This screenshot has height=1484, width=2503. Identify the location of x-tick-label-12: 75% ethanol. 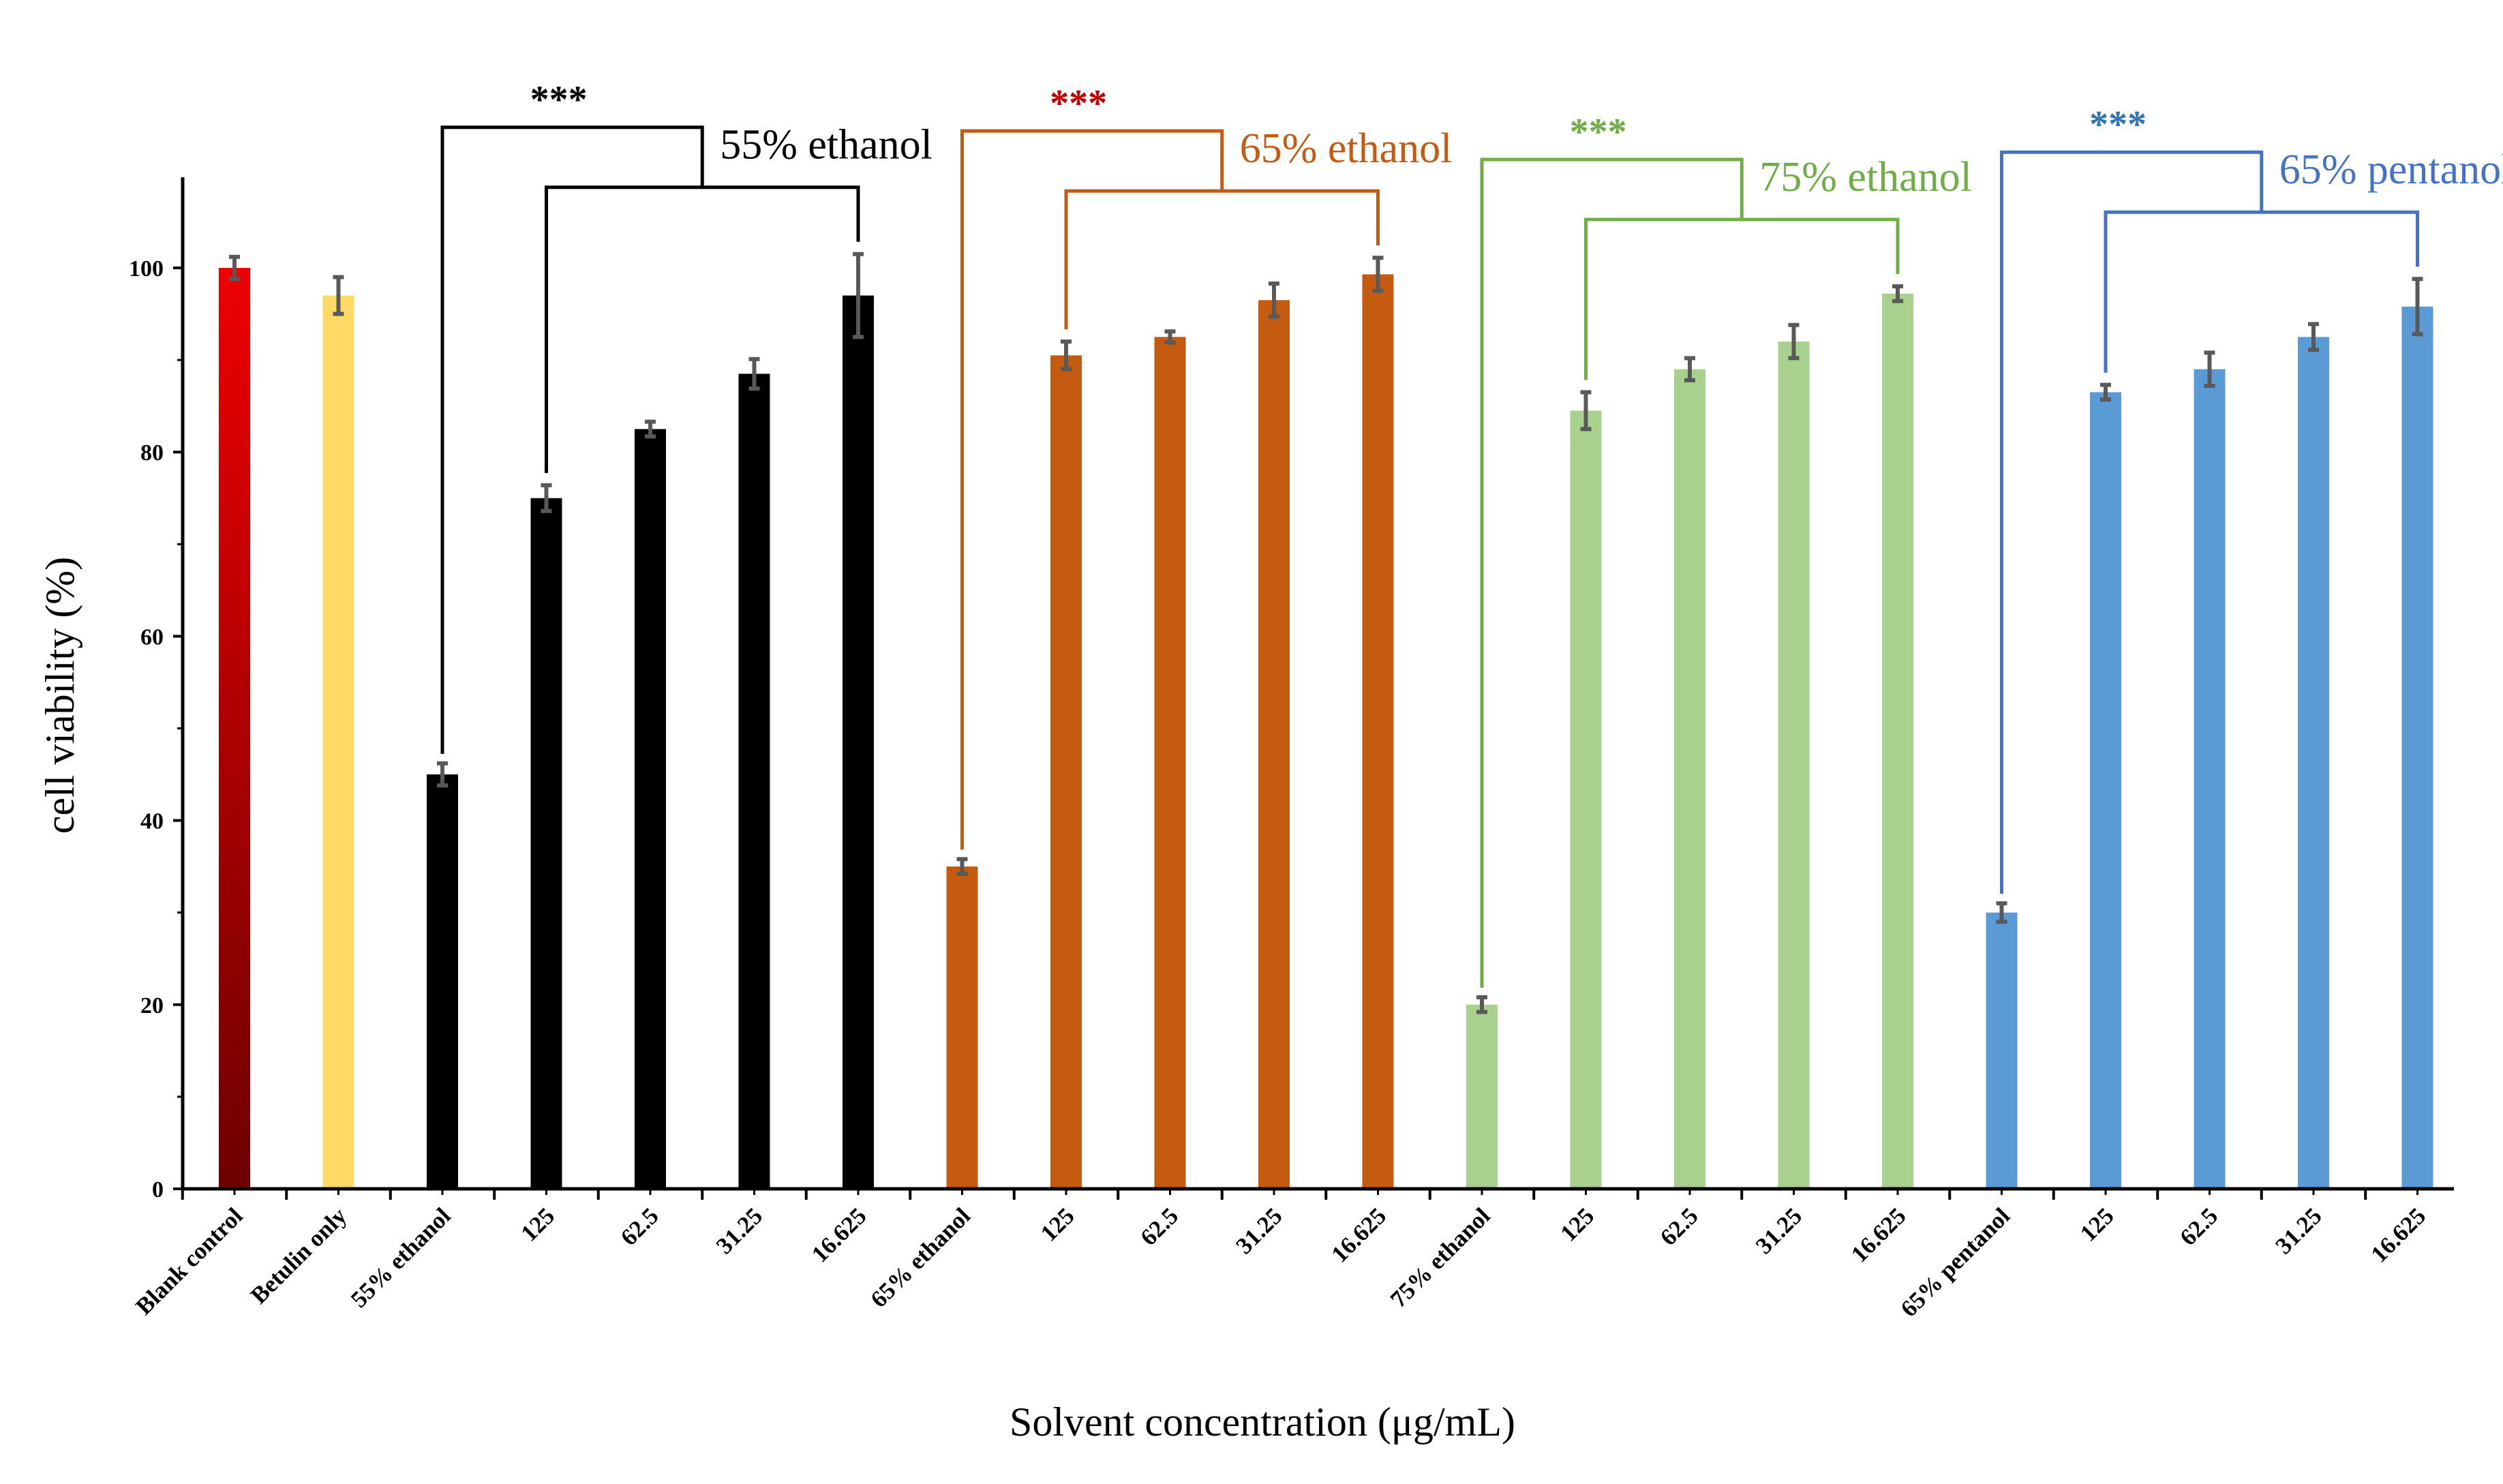
(1440, 1257).